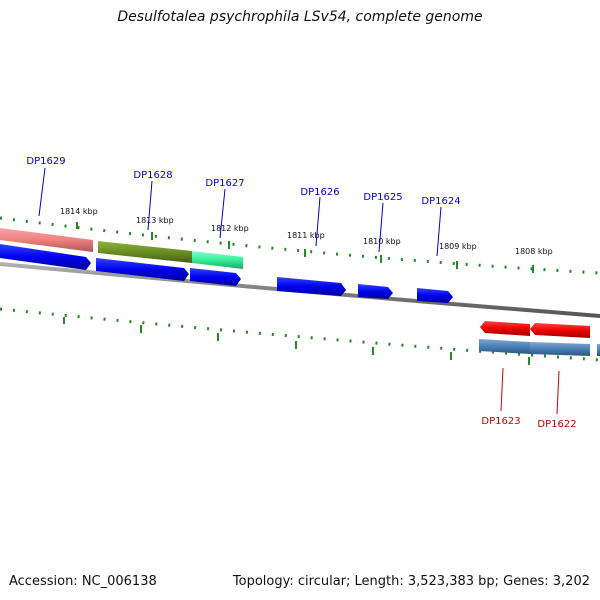  I want to click on gene-arrow-dp1624, so click(435, 295).